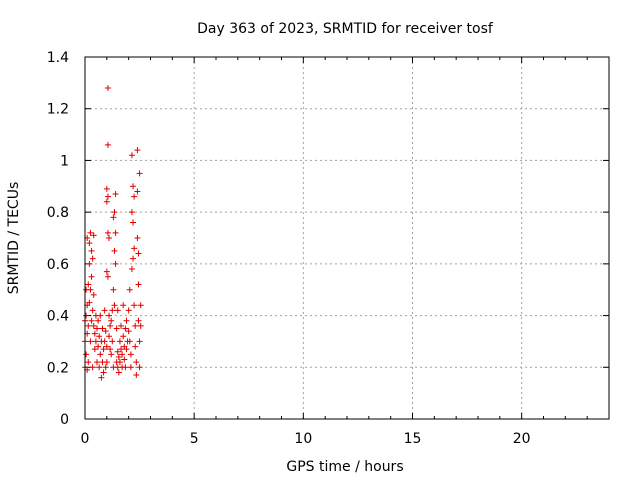  Describe the element at coordinates (85, 439) in the screenshot. I see `x-tick-label: 0` at that location.